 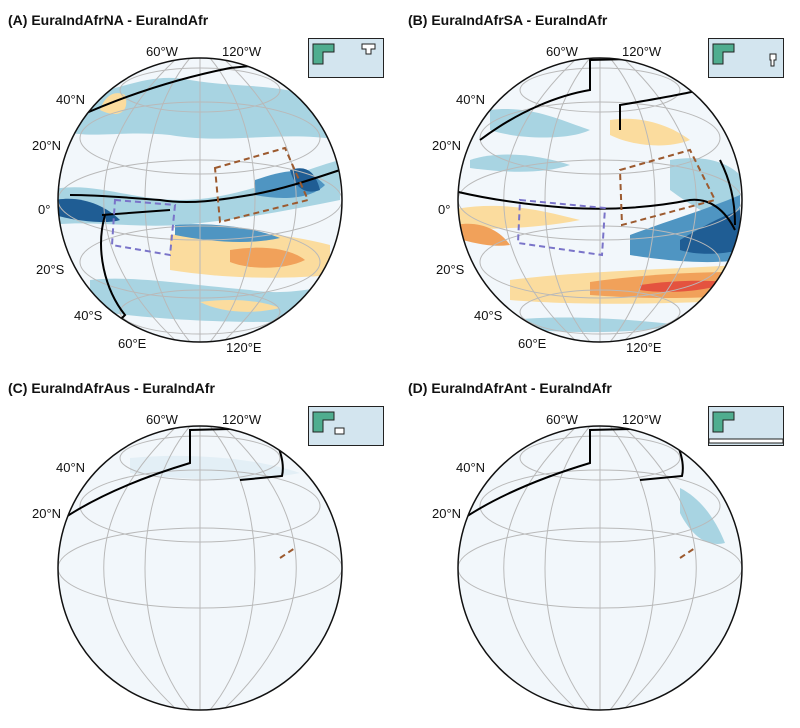 I want to click on panel-title: (C) EuraIndAfrAus - EuraIndAfr, so click(x=111, y=388).